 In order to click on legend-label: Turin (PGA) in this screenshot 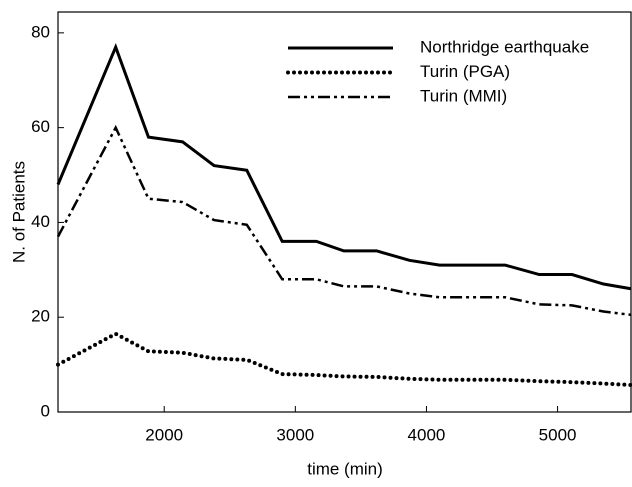, I will do `click(465, 71)`.